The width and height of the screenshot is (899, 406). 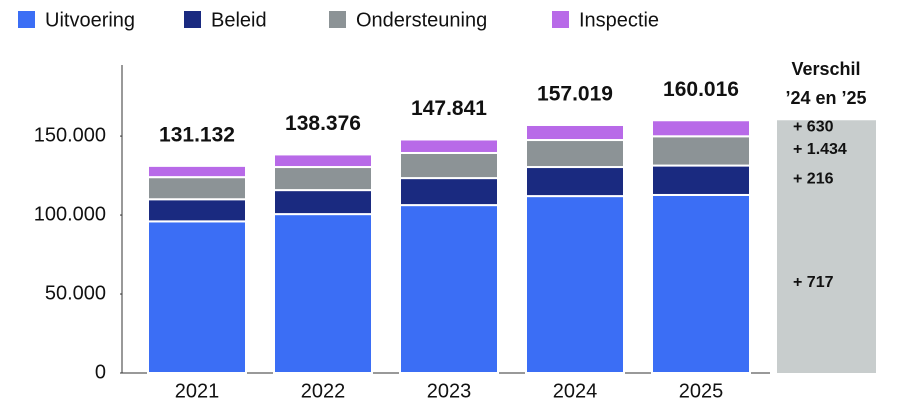 I want to click on difference-label: + 1.434, so click(x=820, y=149).